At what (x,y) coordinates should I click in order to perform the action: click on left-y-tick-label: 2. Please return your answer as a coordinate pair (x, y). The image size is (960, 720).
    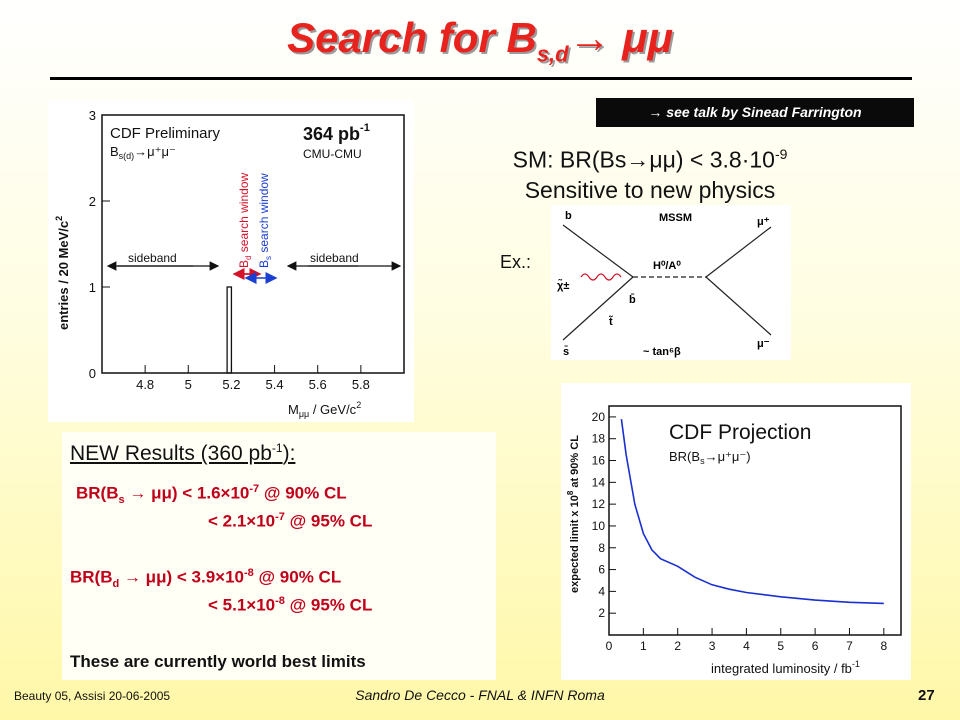
    Looking at the image, I should click on (92, 201).